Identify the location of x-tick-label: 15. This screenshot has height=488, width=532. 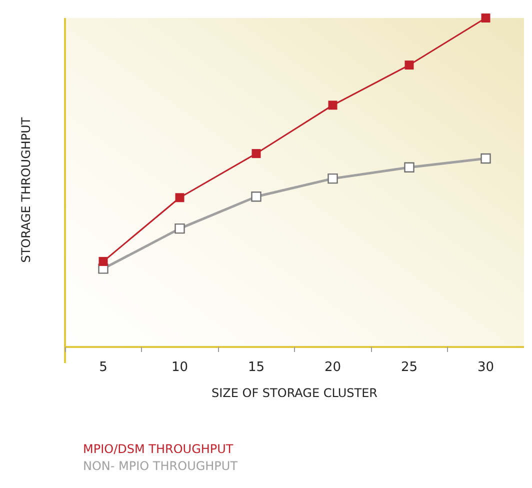
(256, 367).